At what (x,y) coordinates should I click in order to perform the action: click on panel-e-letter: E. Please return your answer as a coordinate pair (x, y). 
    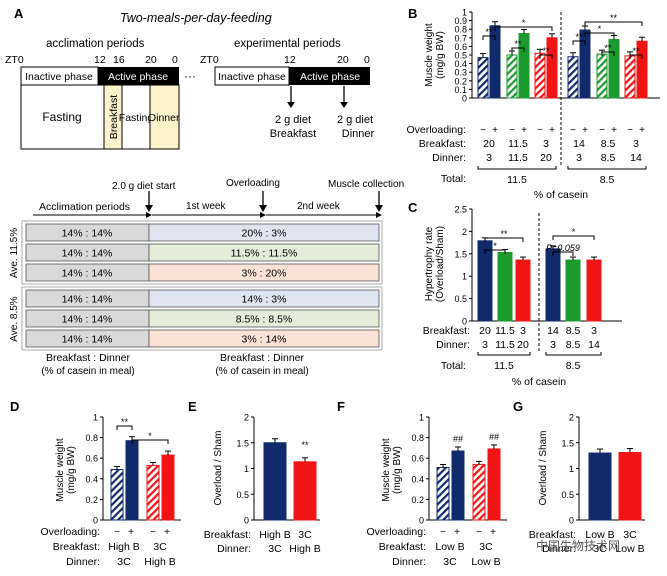
    Looking at the image, I should click on (192, 406).